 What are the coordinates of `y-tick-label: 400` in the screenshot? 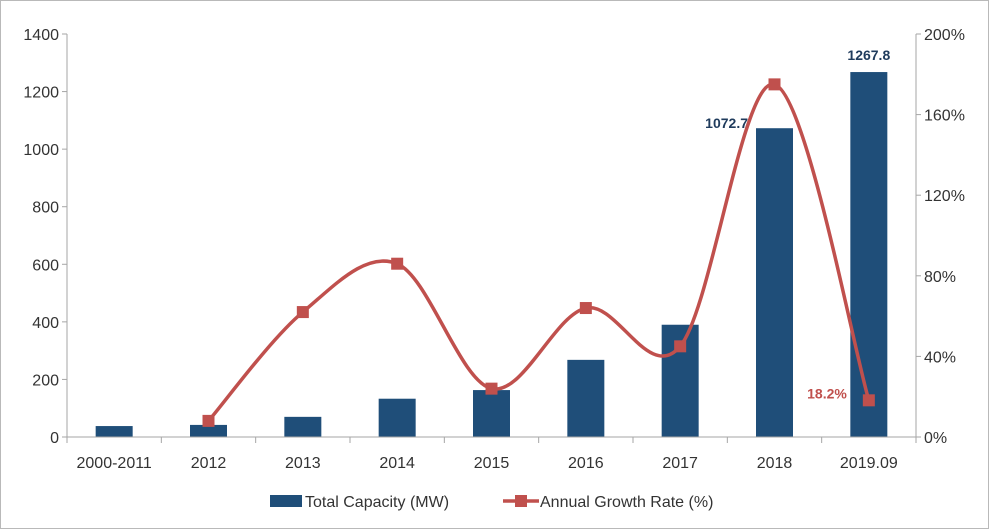 It's located at (45, 323).